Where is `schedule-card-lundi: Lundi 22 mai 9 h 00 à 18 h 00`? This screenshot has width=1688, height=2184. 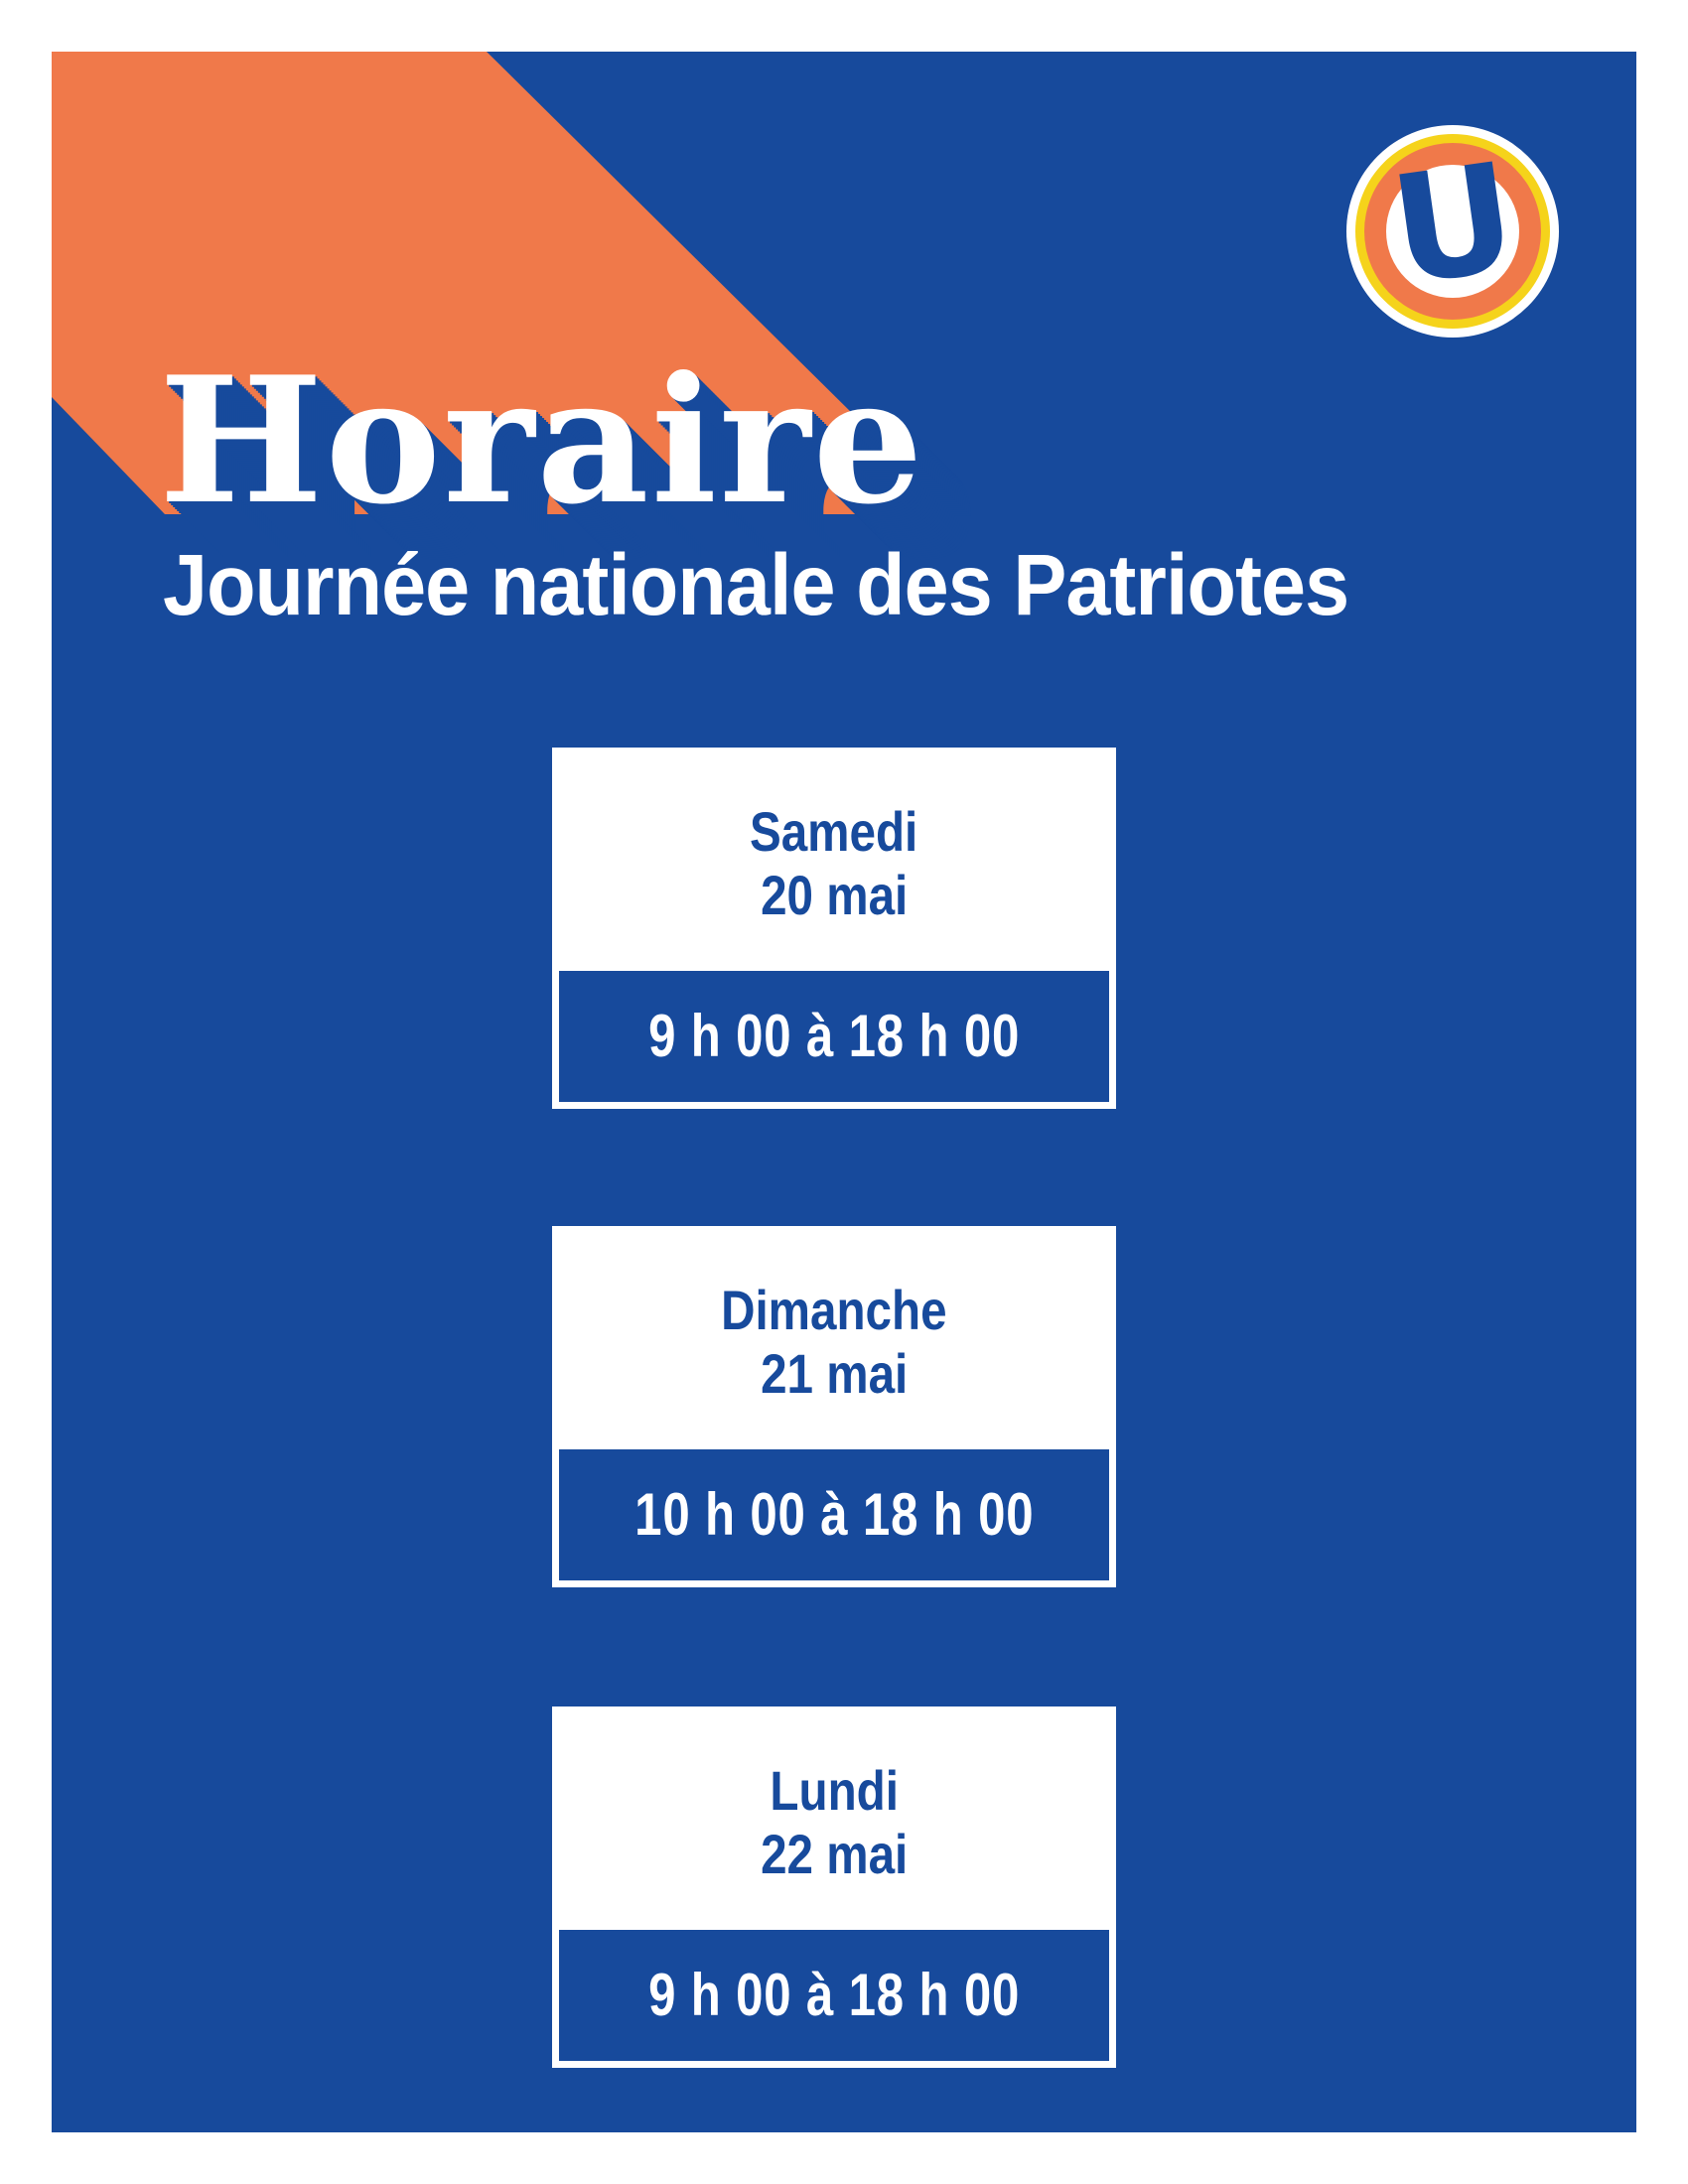
schedule-card-lundi: Lundi 22 mai 9 h 00 à 18 h 00 is located at coordinates (834, 1887).